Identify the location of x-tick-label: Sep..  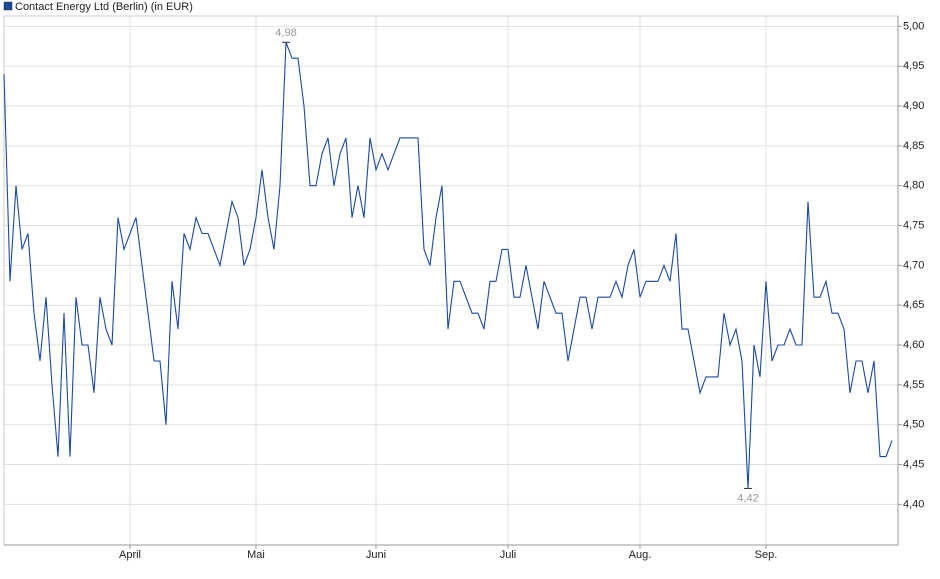
(766, 555).